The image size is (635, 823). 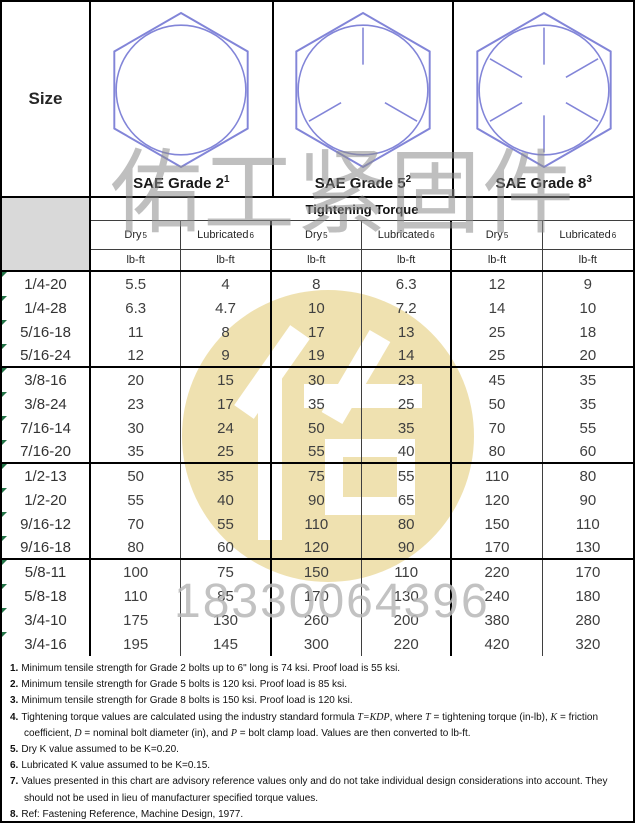 What do you see at coordinates (136, 572) in the screenshot?
I see `torque-value-cell: 100` at bounding box center [136, 572].